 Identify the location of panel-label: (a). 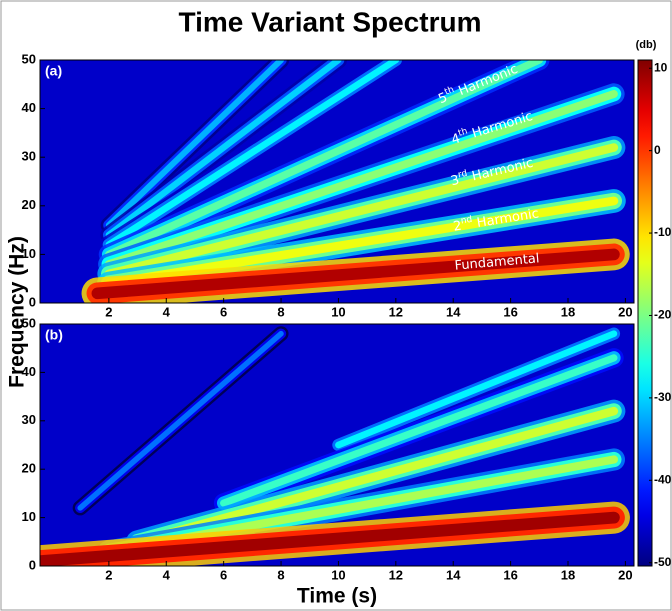
(53, 71).